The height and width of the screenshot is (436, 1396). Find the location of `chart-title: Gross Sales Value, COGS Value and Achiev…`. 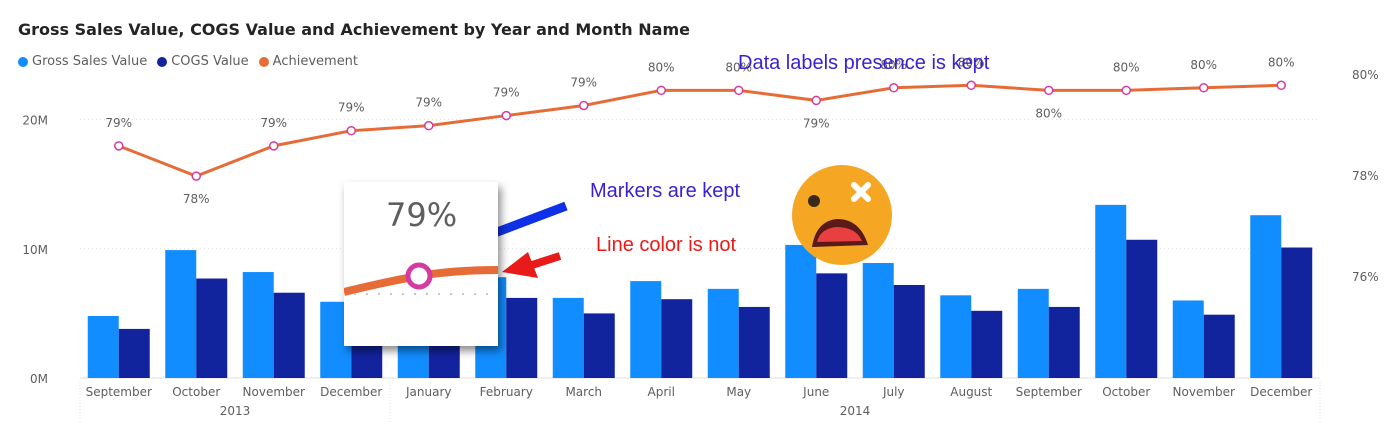

chart-title: Gross Sales Value, COGS Value and Achiev… is located at coordinates (354, 29).